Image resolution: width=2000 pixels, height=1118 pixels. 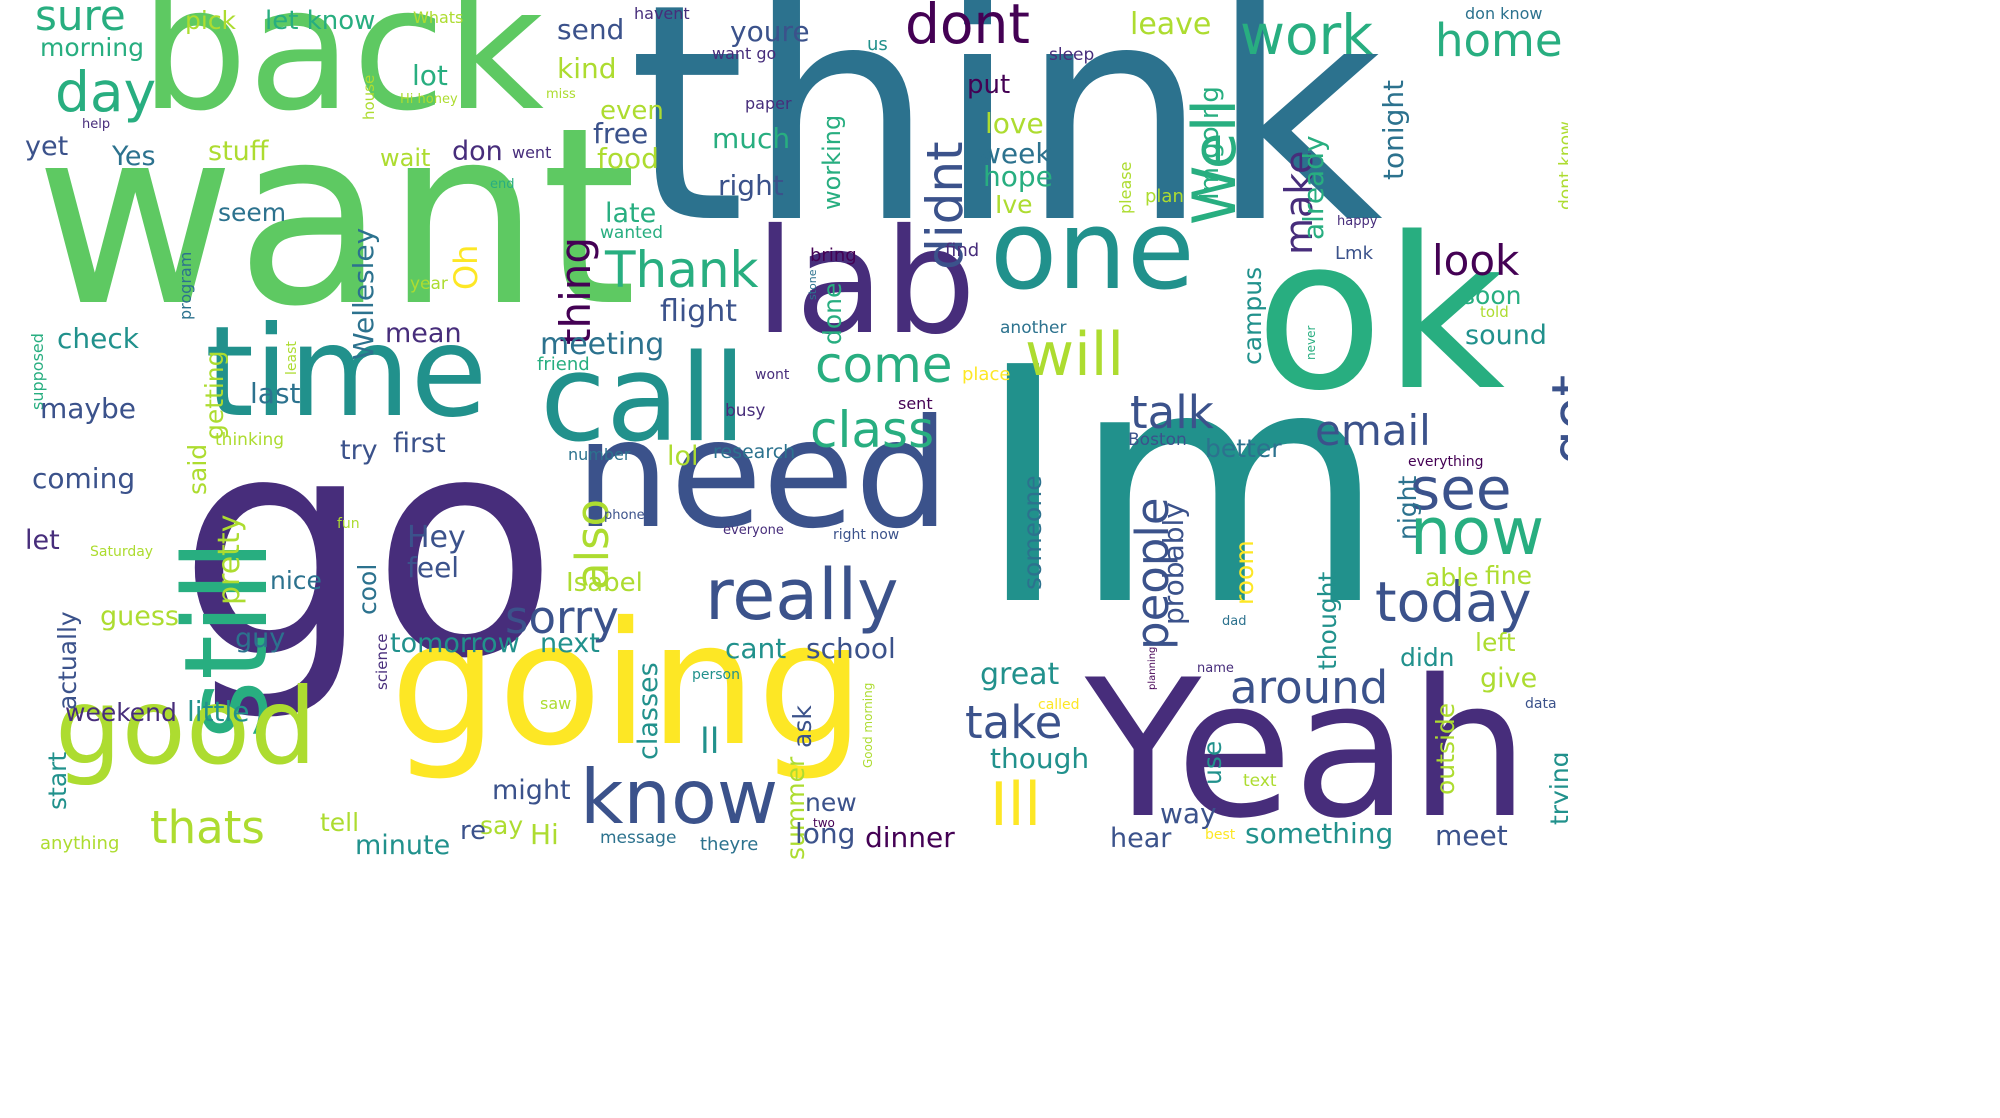 What do you see at coordinates (96, 124) in the screenshot?
I see `word-help: help` at bounding box center [96, 124].